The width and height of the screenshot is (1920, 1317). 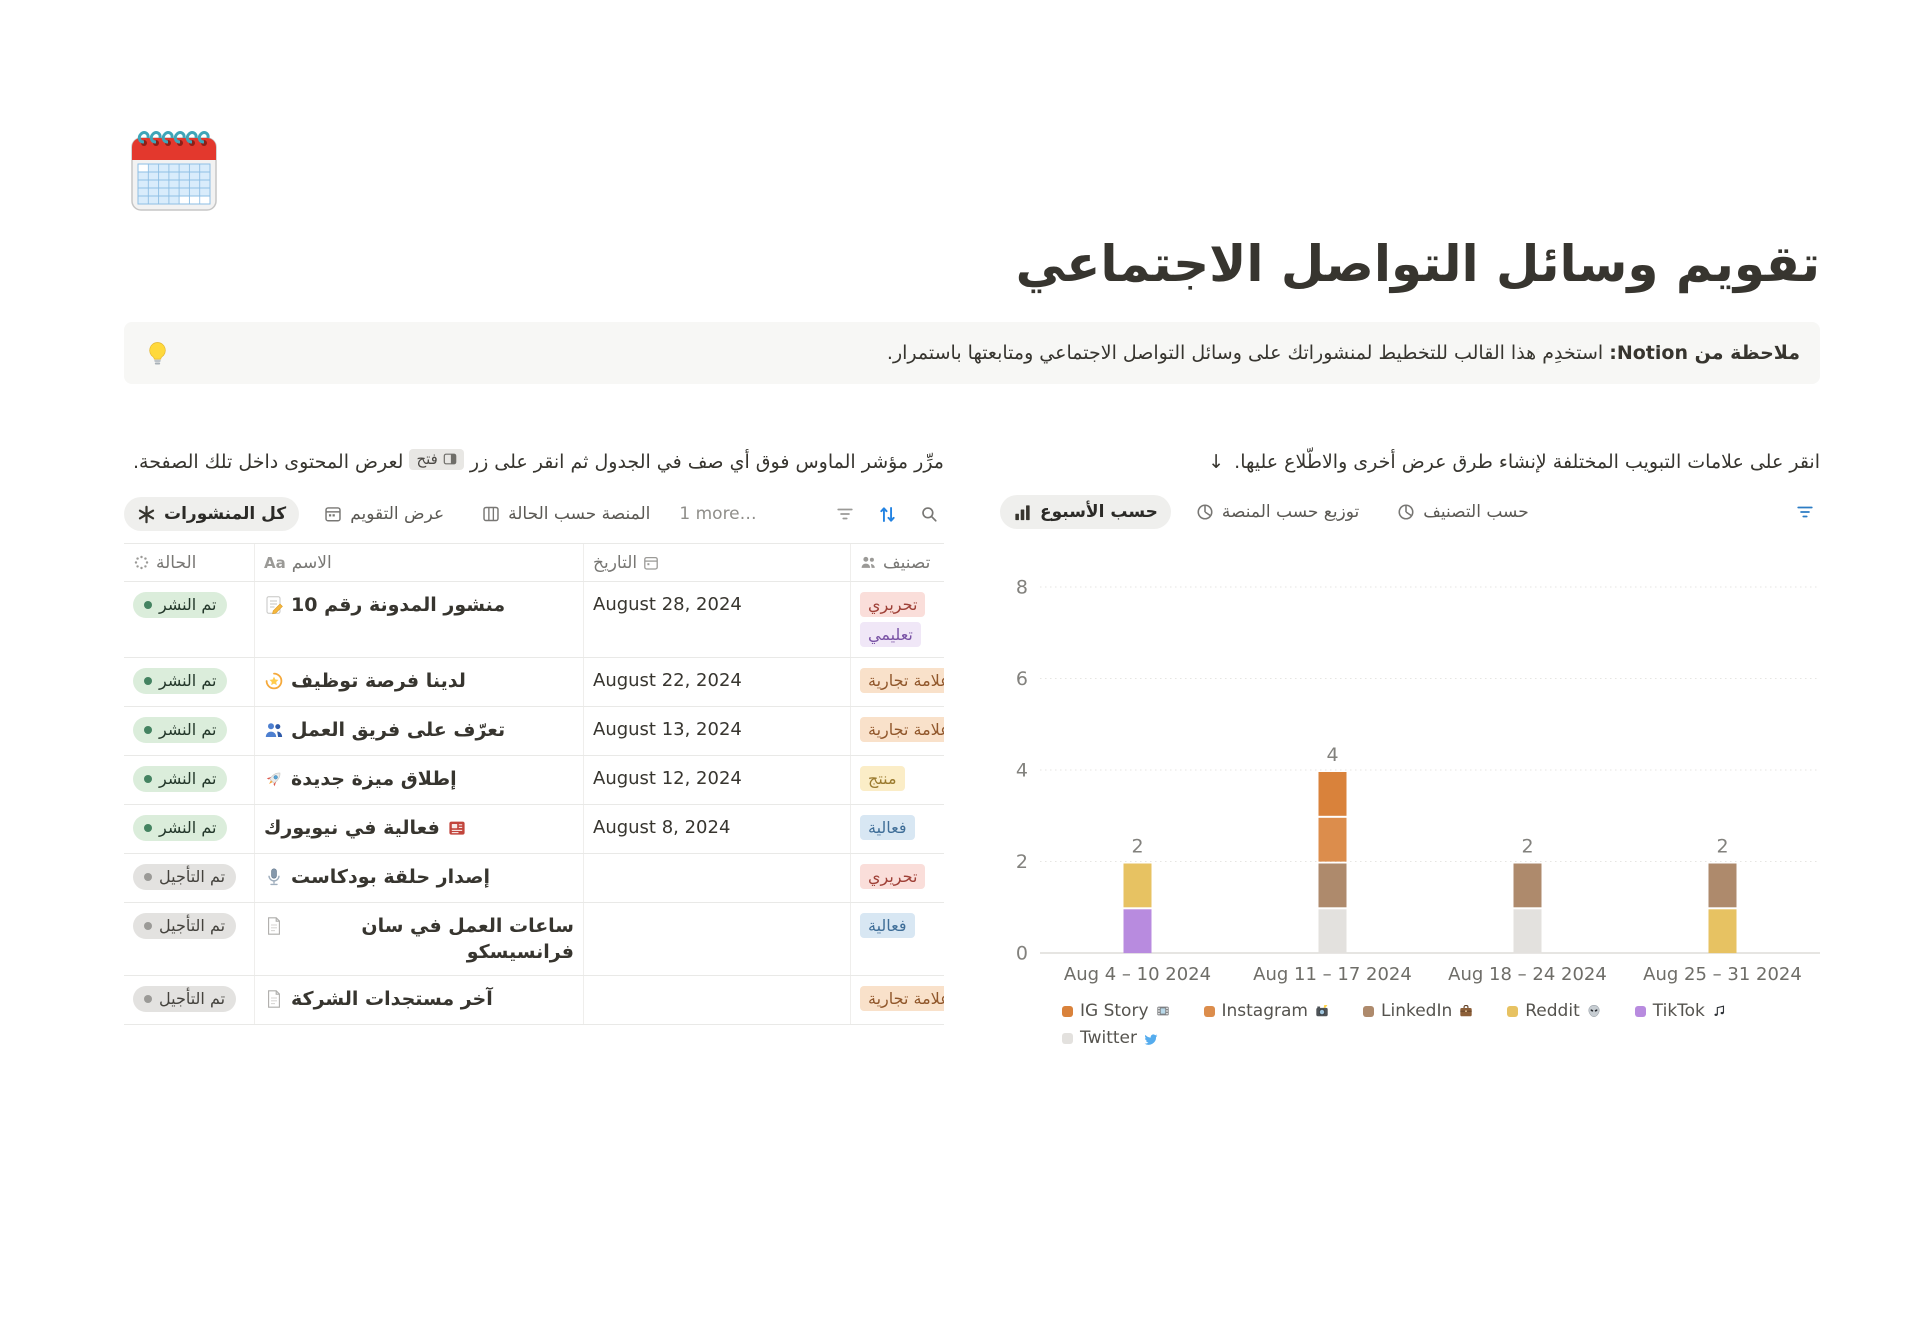 I want to click on chart-tab-0: حسب الأسبوع, so click(x=1085, y=512).